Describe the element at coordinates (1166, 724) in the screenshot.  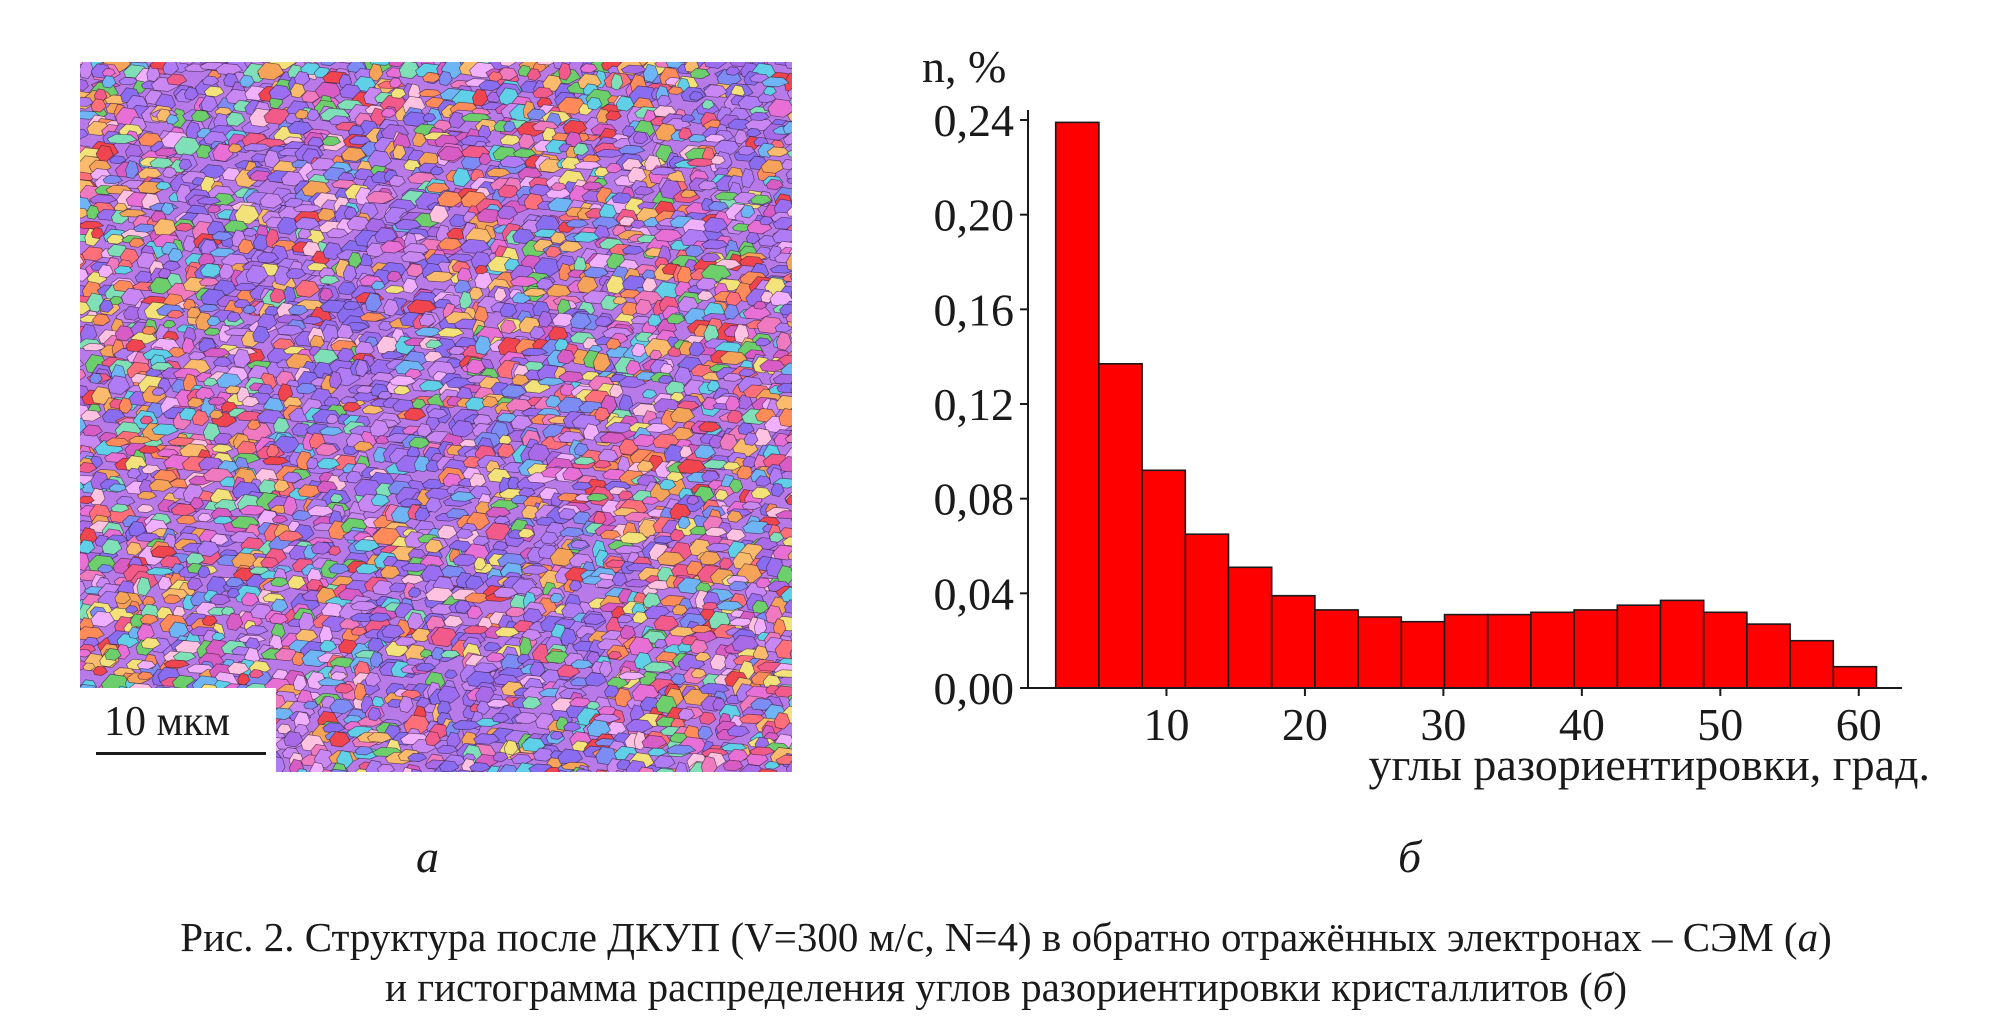
I see `x-tick-label: 10` at that location.